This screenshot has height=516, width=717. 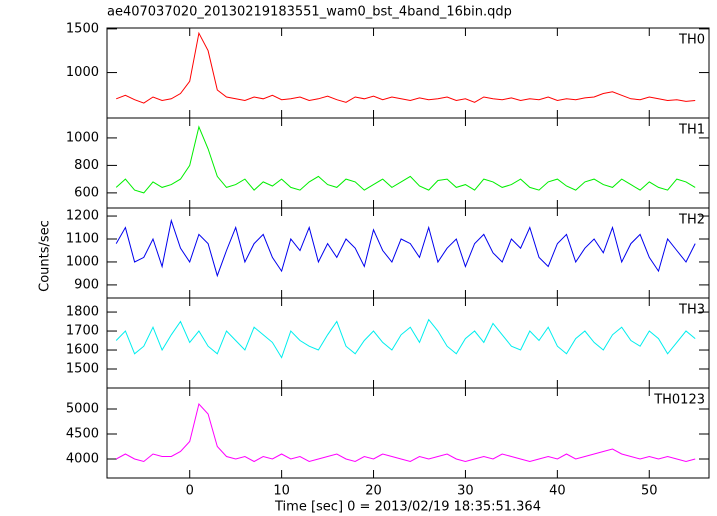 What do you see at coordinates (691, 40) in the screenshot?
I see `panel-label: TH0` at bounding box center [691, 40].